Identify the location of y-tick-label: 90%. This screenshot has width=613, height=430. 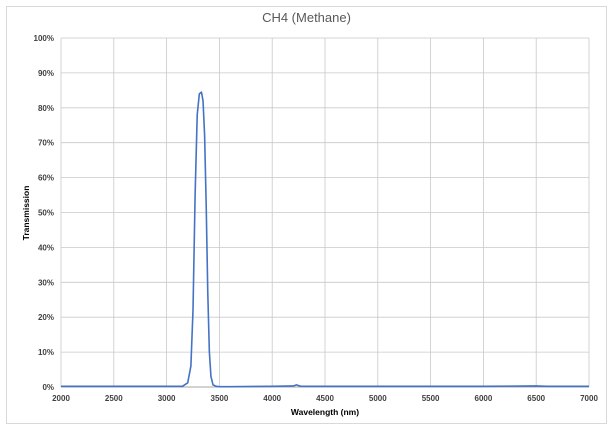
(46, 73).